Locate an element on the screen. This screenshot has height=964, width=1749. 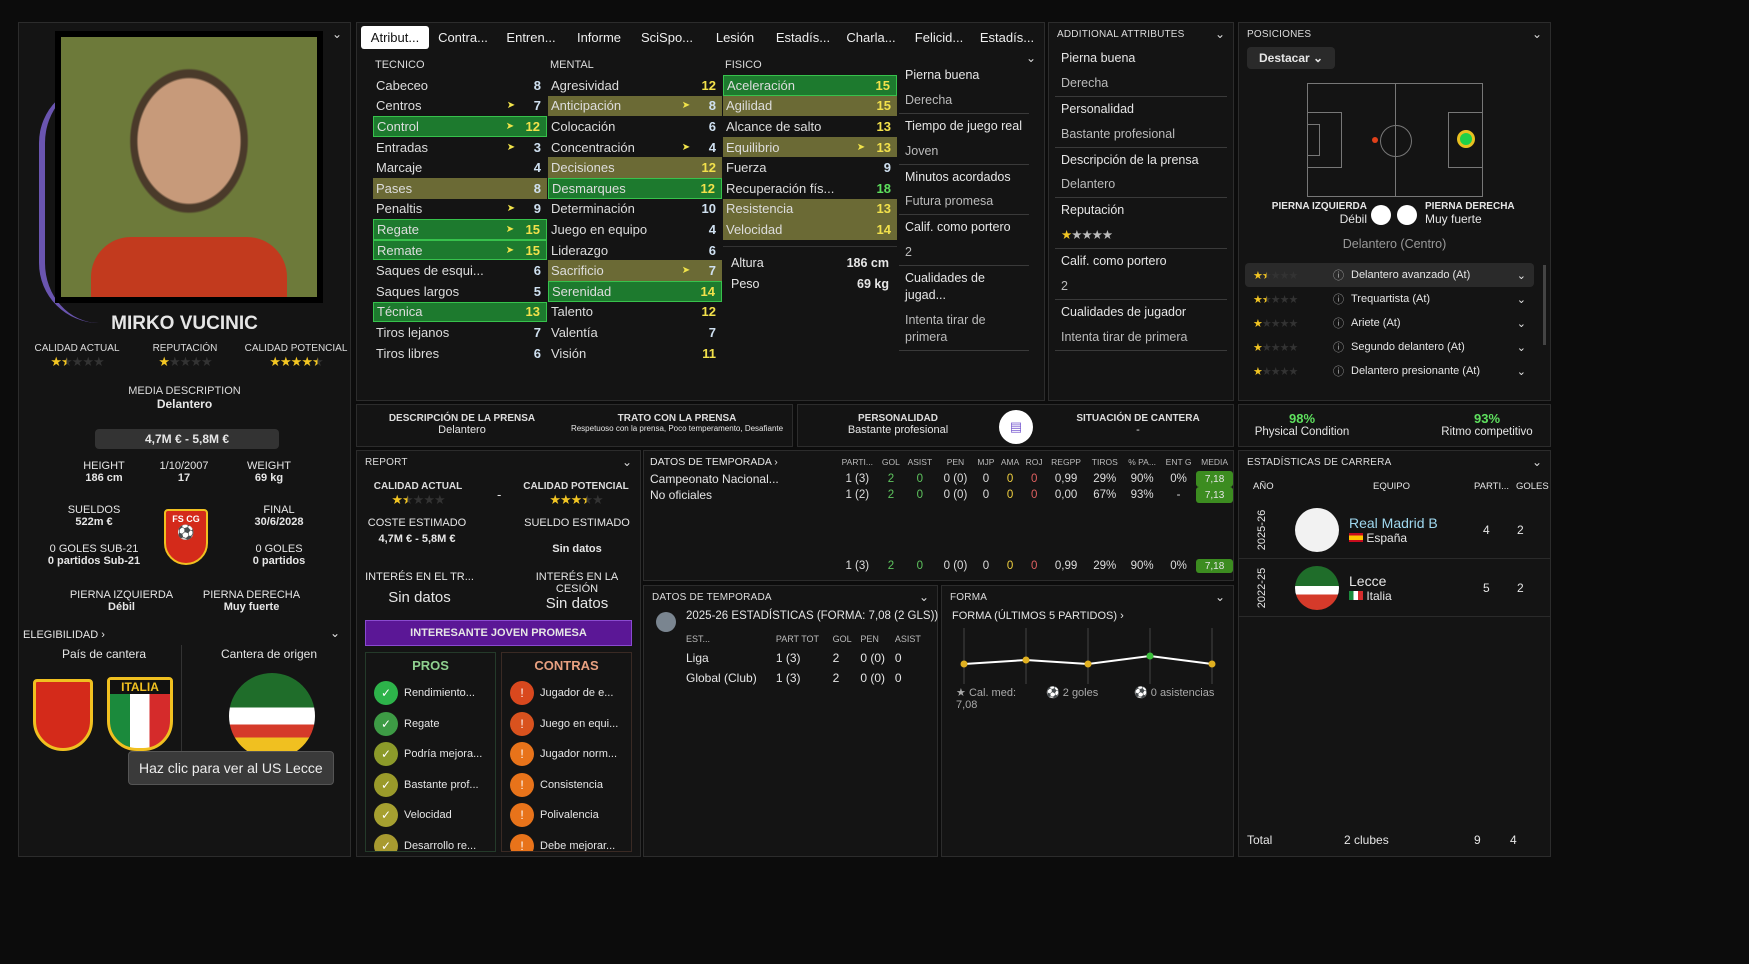
attribute-row: Determinación 10 is located at coordinates (635, 209).